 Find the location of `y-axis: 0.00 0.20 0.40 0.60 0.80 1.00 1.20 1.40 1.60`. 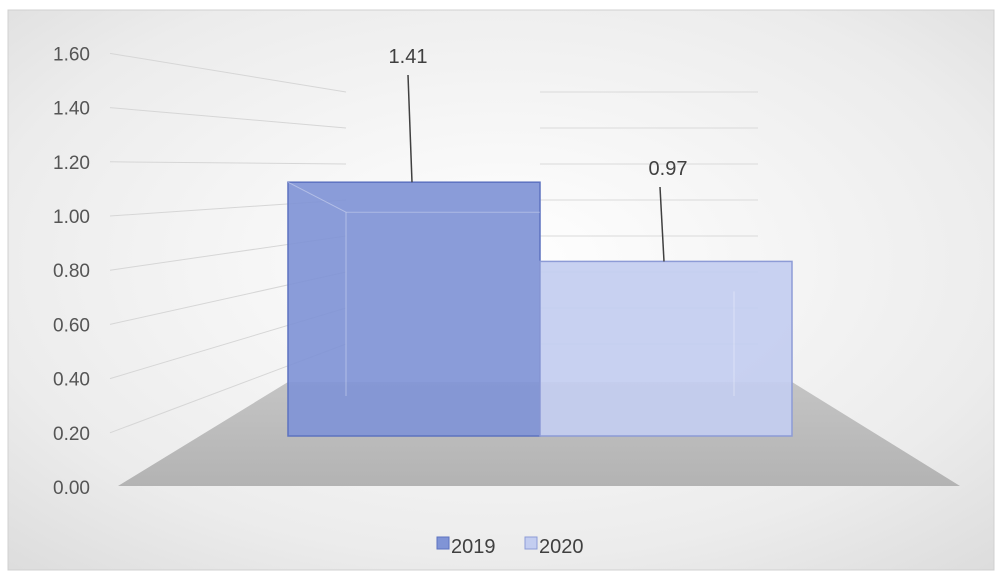

y-axis: 0.00 0.20 0.40 0.60 0.80 1.00 1.20 1.40 1.60 is located at coordinates (71, 271).